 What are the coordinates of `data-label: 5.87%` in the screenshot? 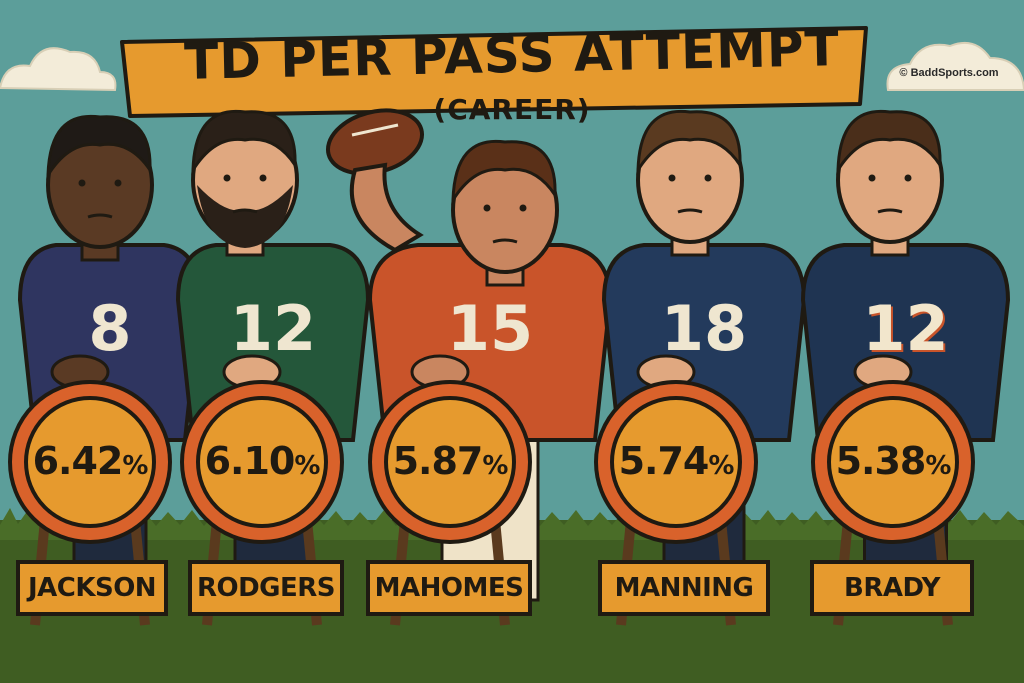 It's located at (450, 461).